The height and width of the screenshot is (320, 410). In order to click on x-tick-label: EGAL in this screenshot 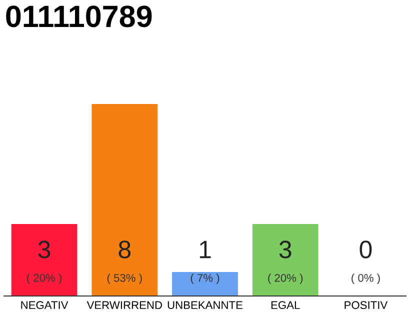, I will do `click(285, 305)`.